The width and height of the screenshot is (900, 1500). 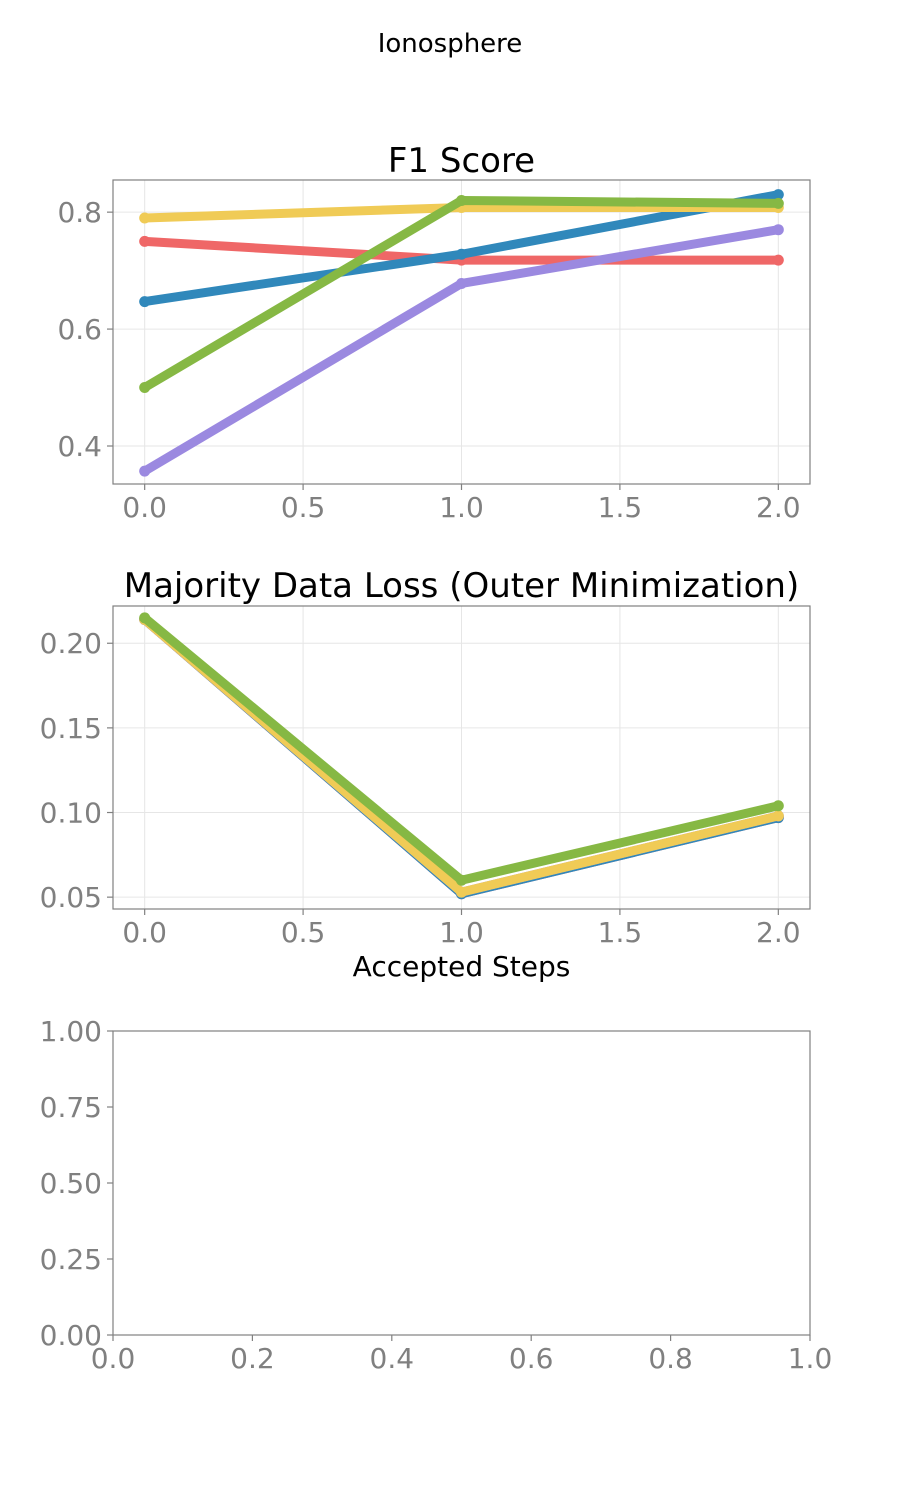 What do you see at coordinates (71, 728) in the screenshot?
I see `y-tick-label: 0.15` at bounding box center [71, 728].